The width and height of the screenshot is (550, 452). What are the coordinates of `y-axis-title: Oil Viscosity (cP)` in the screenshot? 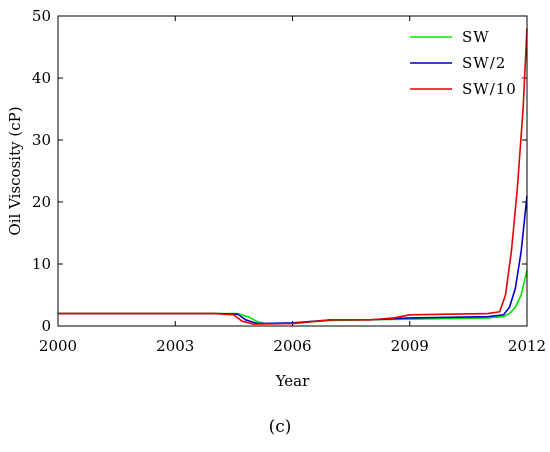 It's located at (15, 170).